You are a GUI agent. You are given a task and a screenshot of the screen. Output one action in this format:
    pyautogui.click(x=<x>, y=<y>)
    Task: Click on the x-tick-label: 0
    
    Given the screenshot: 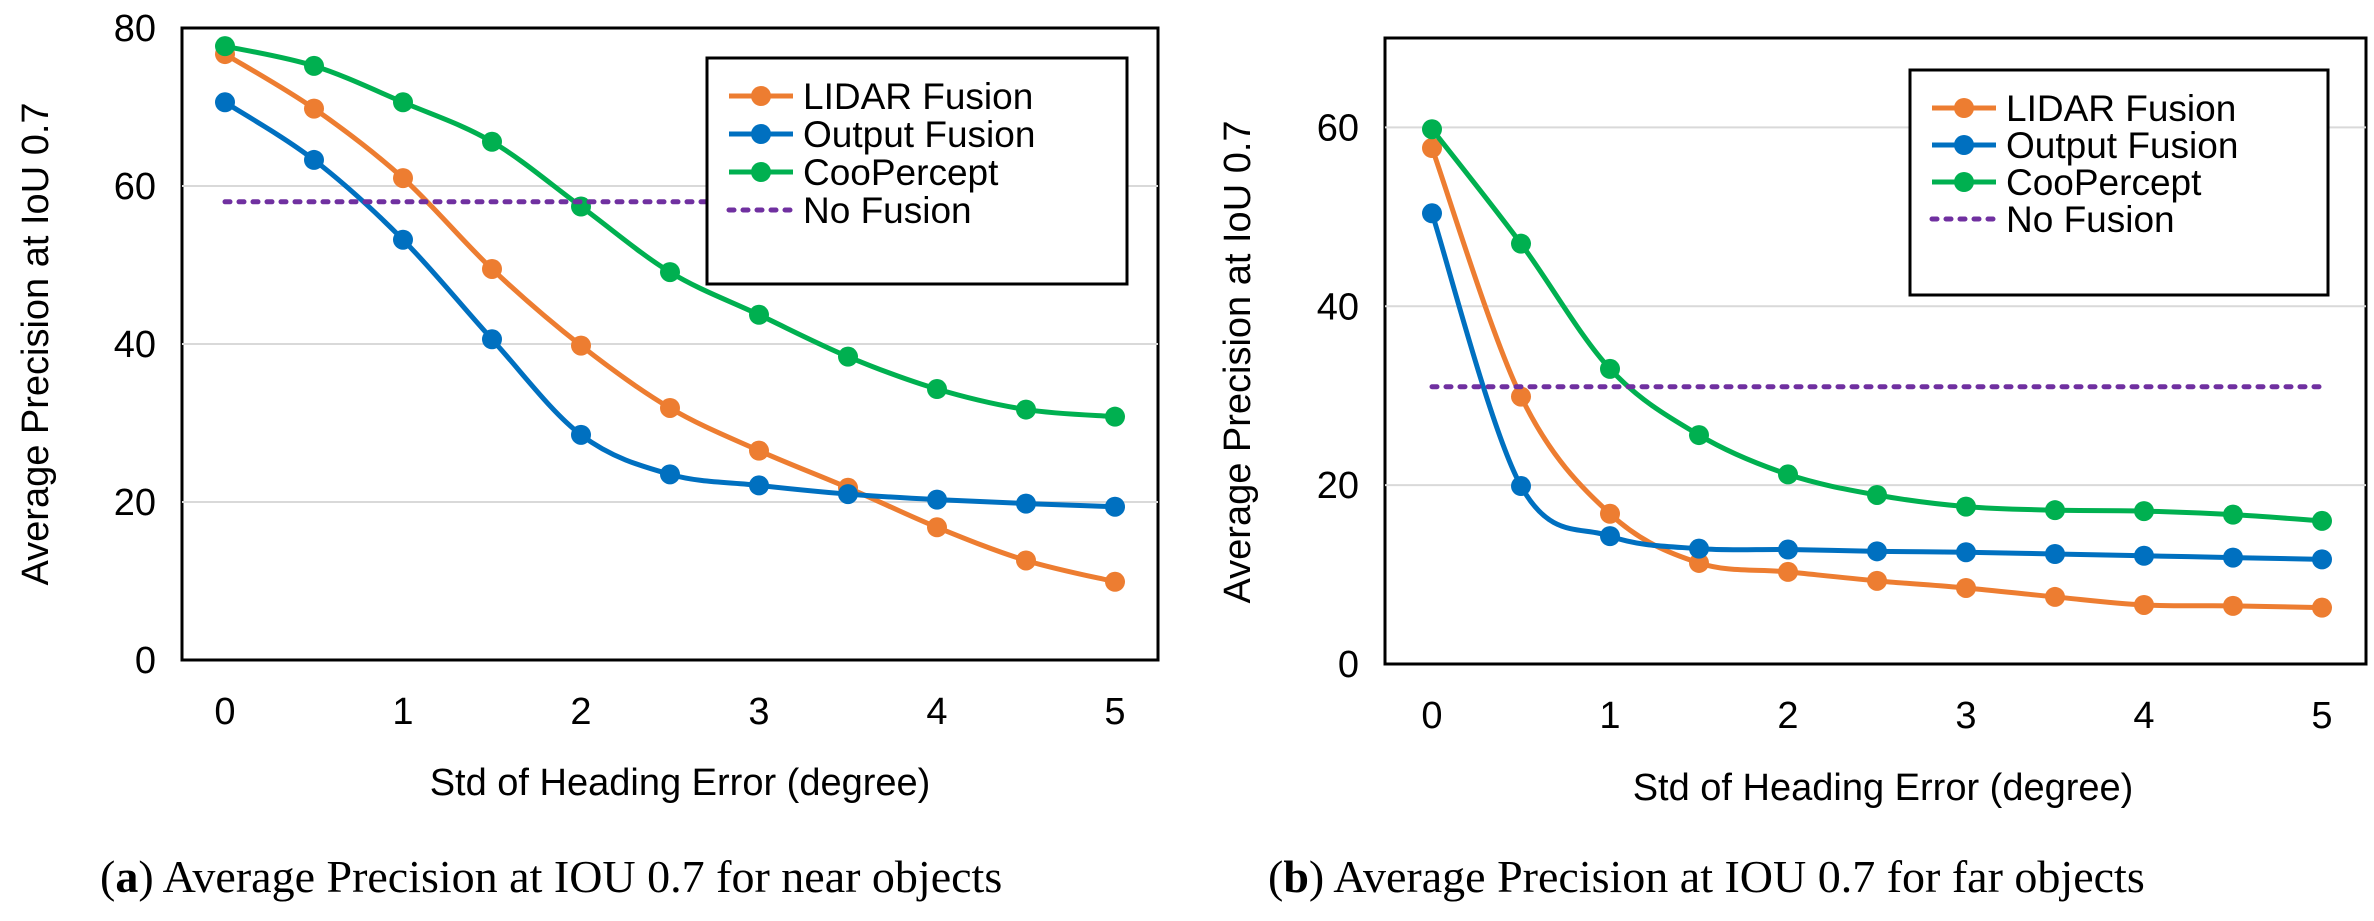 What is the action you would take?
    pyautogui.click(x=1431, y=716)
    